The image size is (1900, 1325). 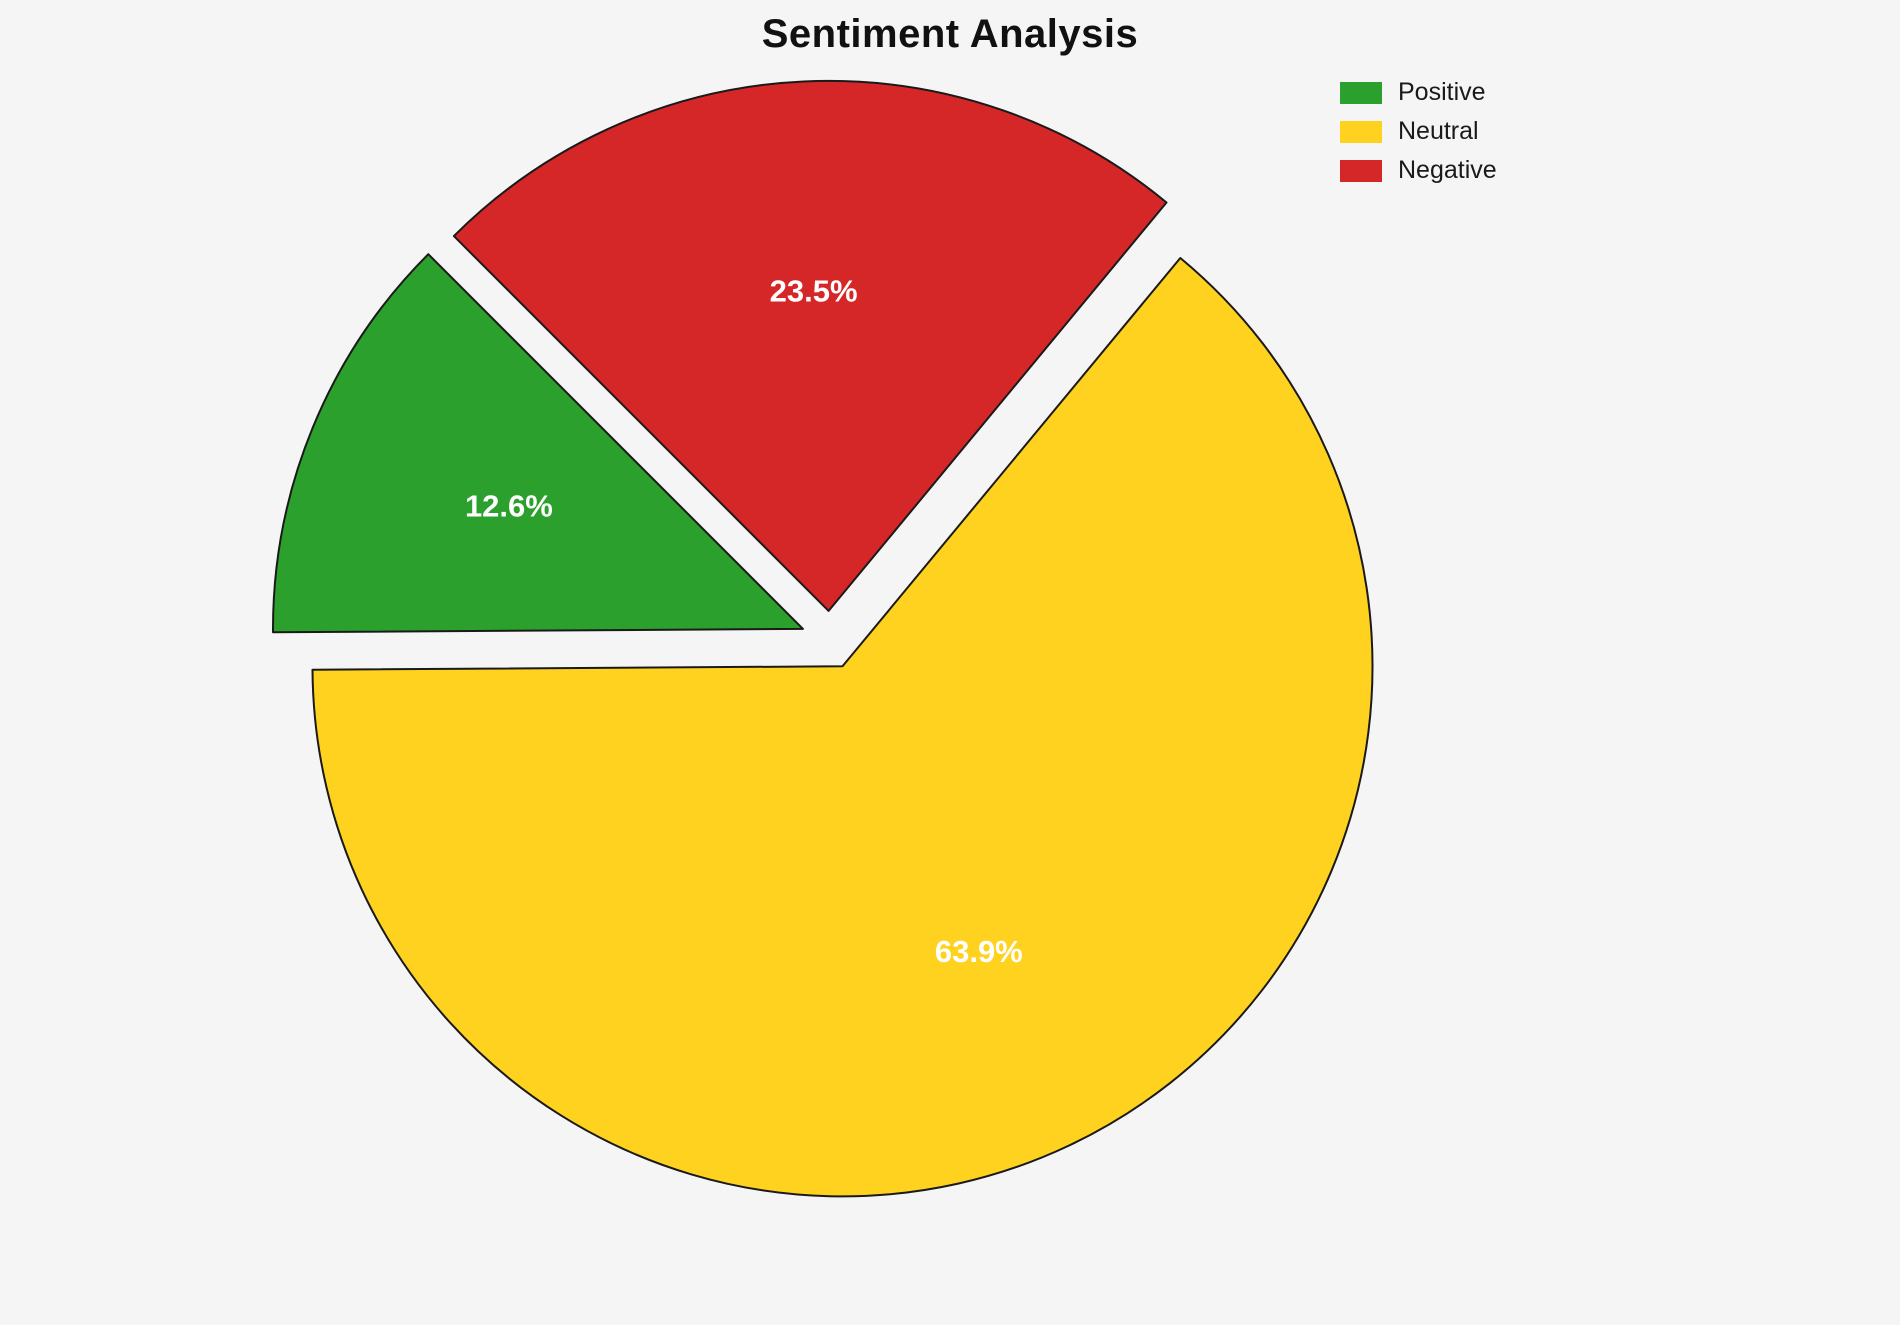 I want to click on pie-pct-label-neutral: 63.9%, so click(x=979, y=951).